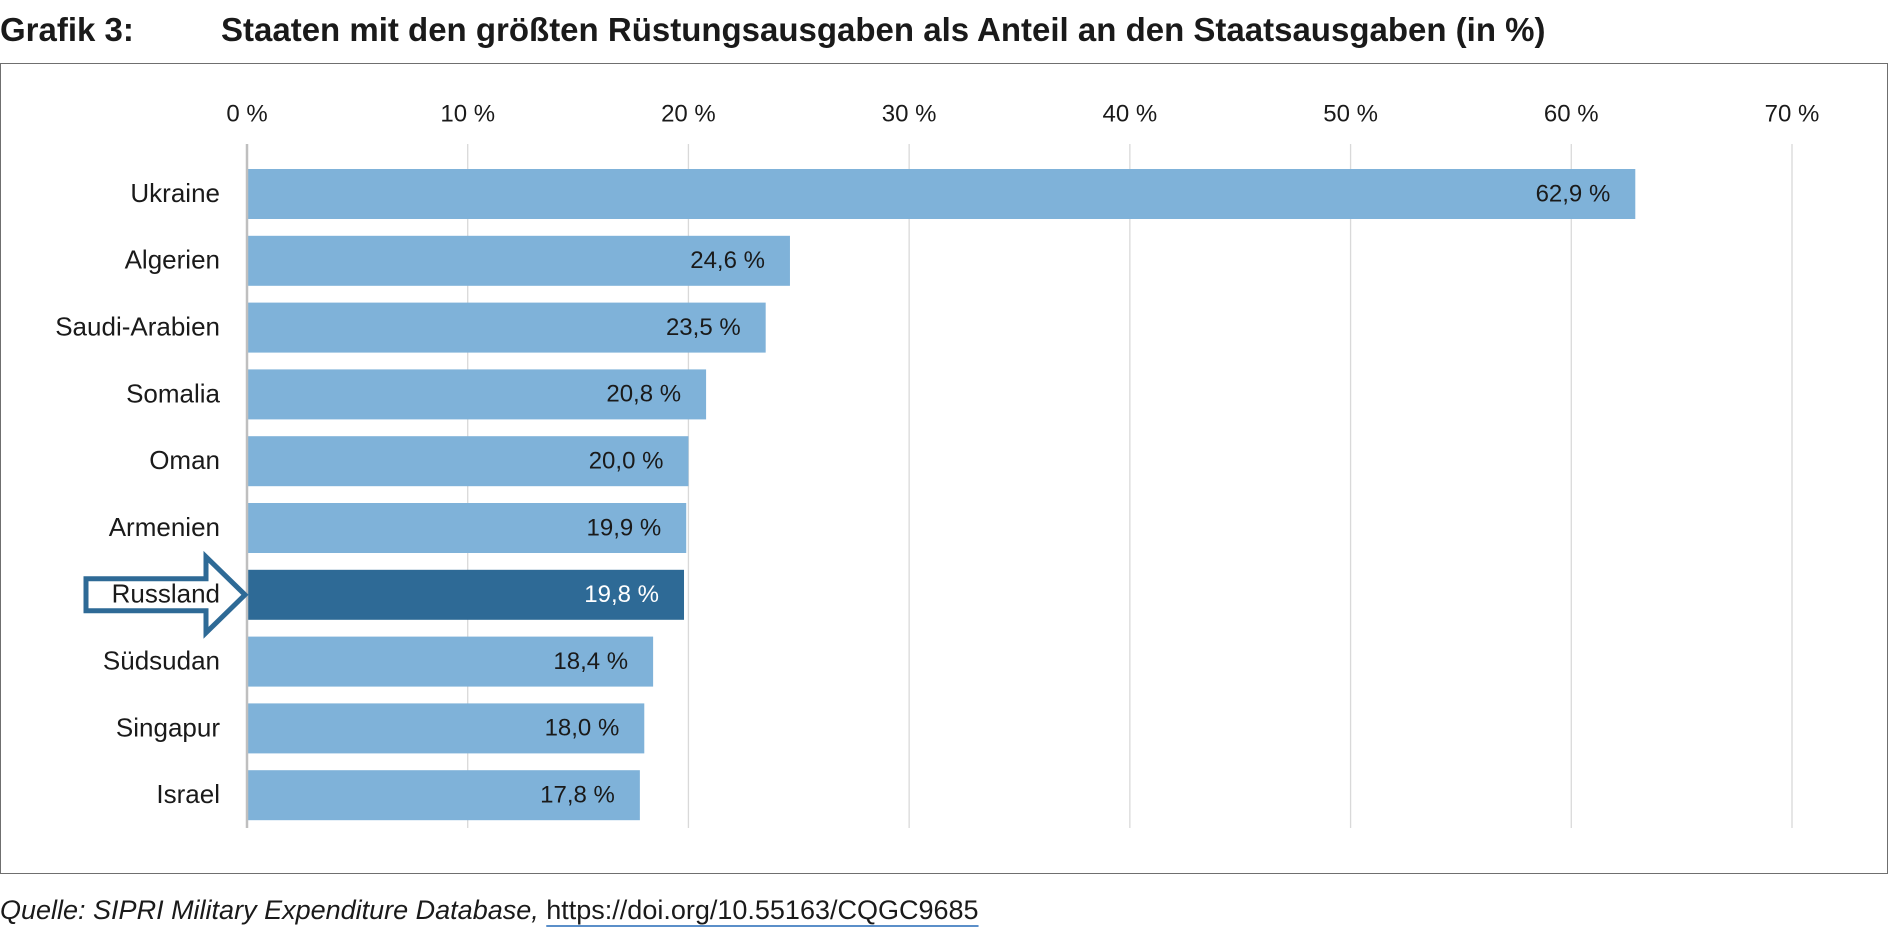  Describe the element at coordinates (446, 728) in the screenshot. I see `bar-singapur` at that location.